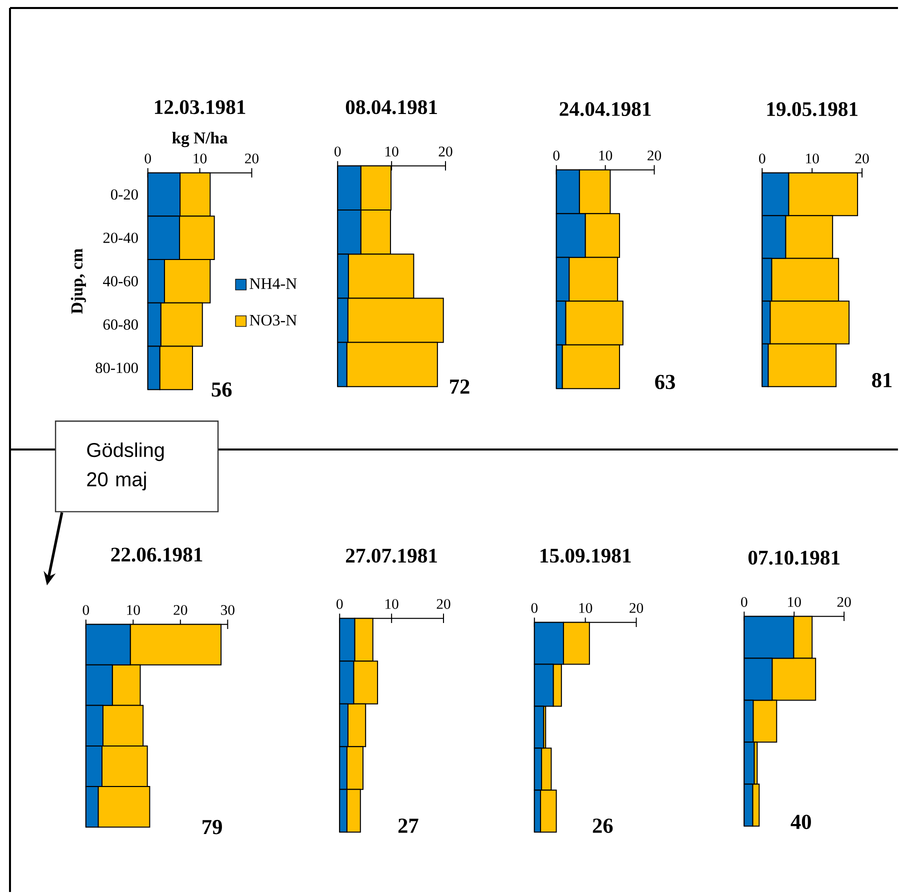  Describe the element at coordinates (200, 107) in the screenshot. I see `chart-title: 12.03.1981` at that location.